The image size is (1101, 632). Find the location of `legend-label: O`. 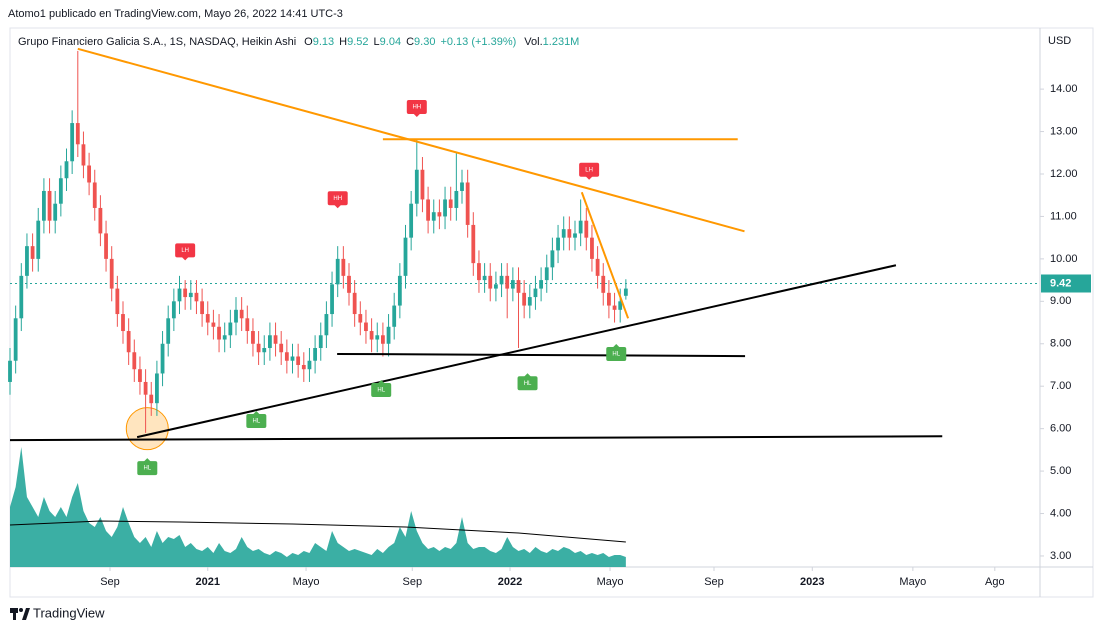

legend-label: O is located at coordinates (308, 42).